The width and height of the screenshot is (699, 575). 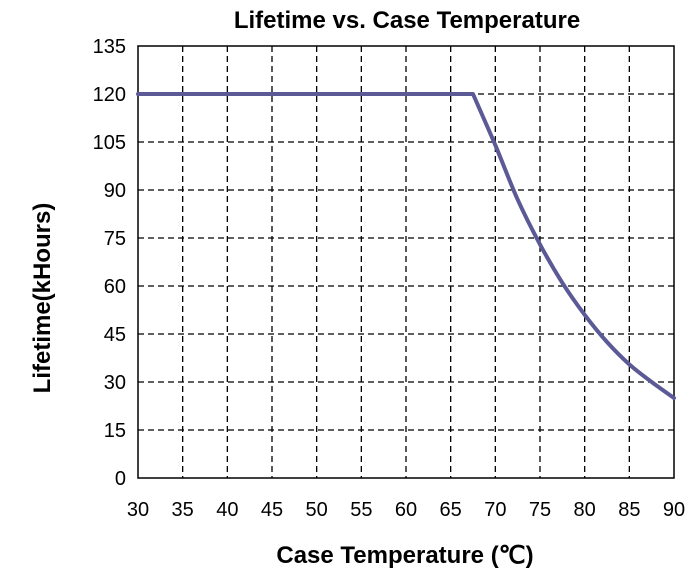 What do you see at coordinates (115, 191) in the screenshot?
I see `y-tick-label: 90` at bounding box center [115, 191].